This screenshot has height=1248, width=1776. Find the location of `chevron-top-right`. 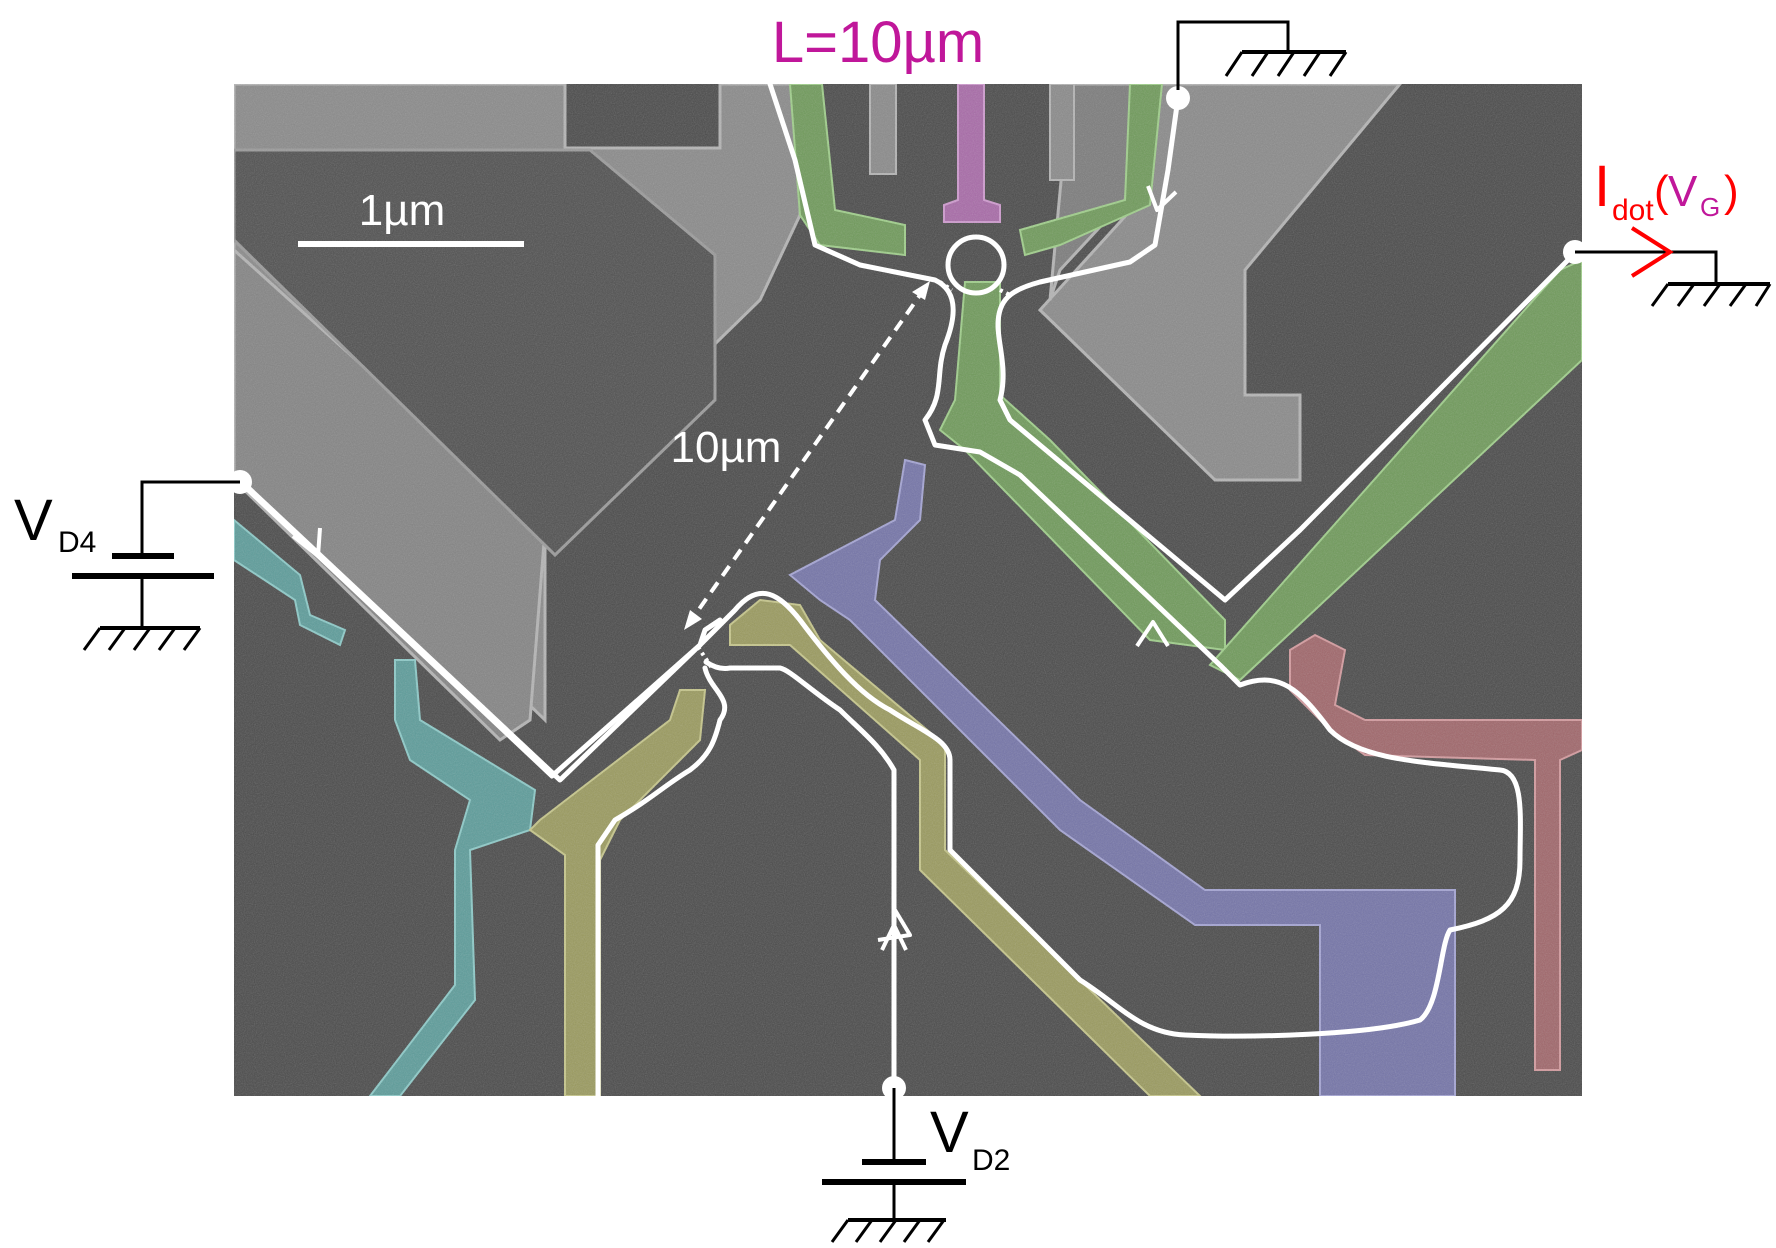

chevron-top-right is located at coordinates (1162, 198).